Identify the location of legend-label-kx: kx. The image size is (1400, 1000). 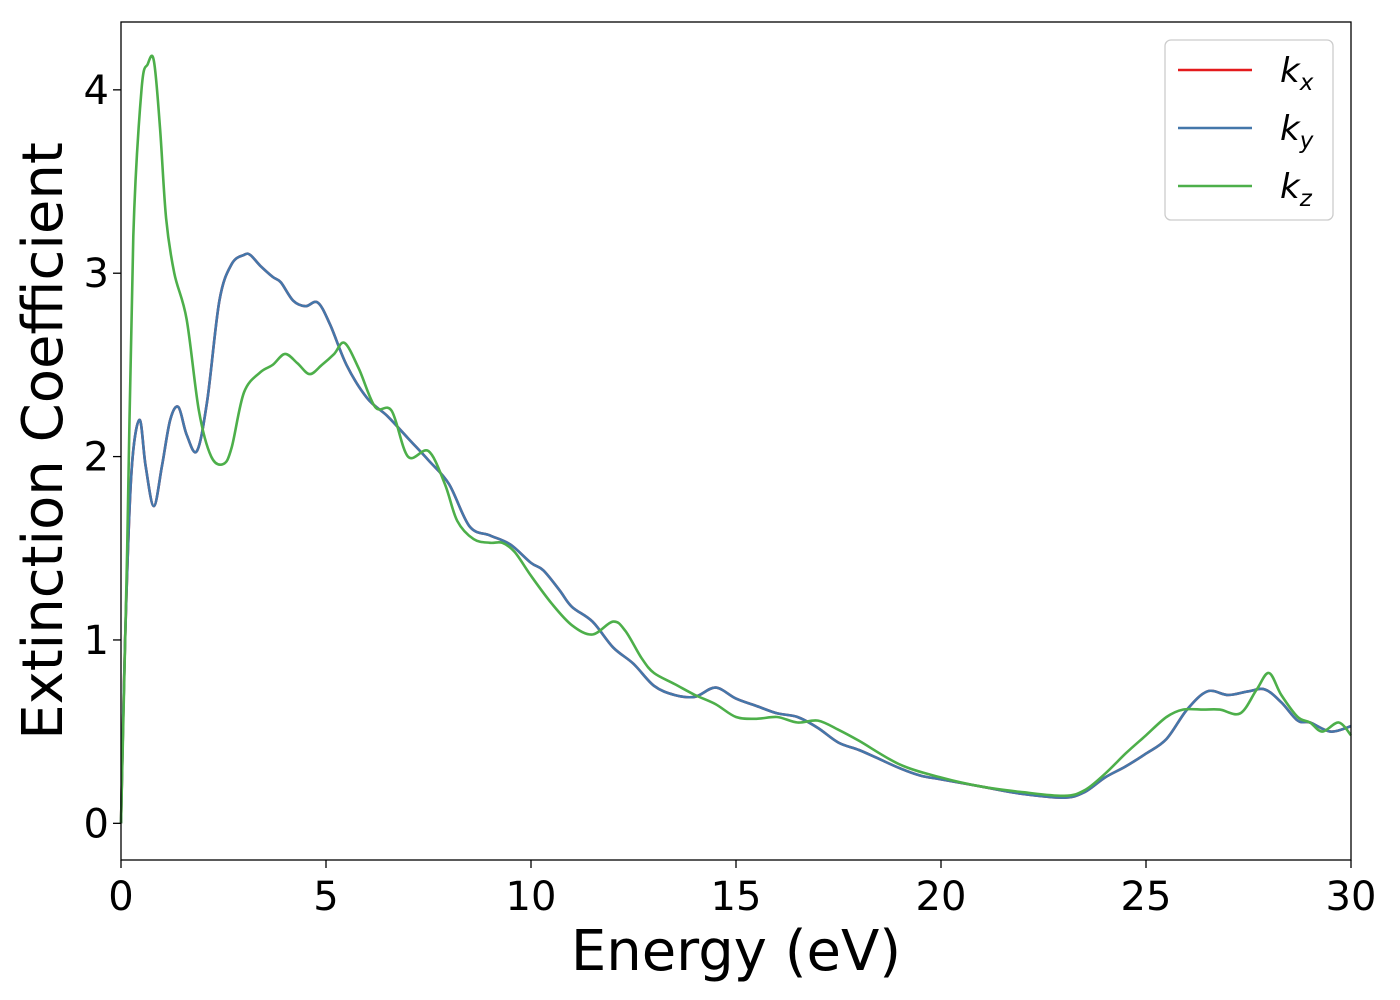
(1297, 73).